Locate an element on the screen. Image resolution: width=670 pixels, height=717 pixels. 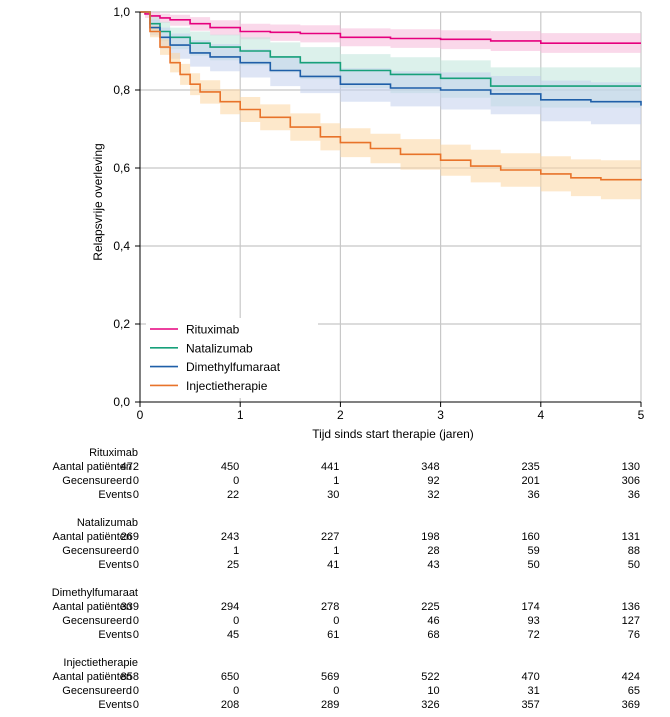
risk-cell: 289 is located at coordinates (330, 705).